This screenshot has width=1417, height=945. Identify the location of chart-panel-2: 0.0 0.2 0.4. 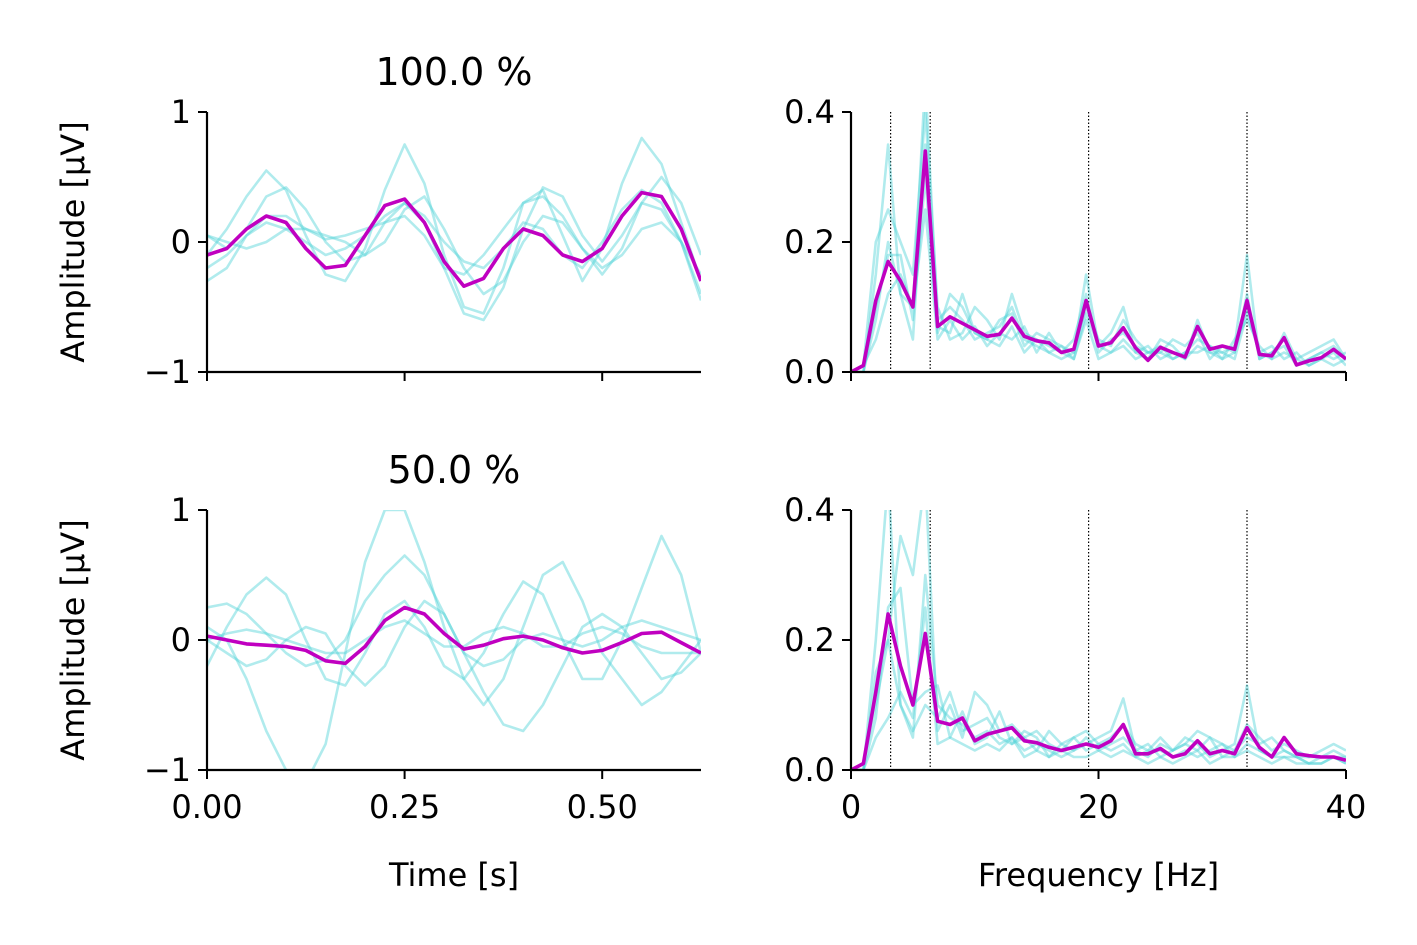
(1065, 242).